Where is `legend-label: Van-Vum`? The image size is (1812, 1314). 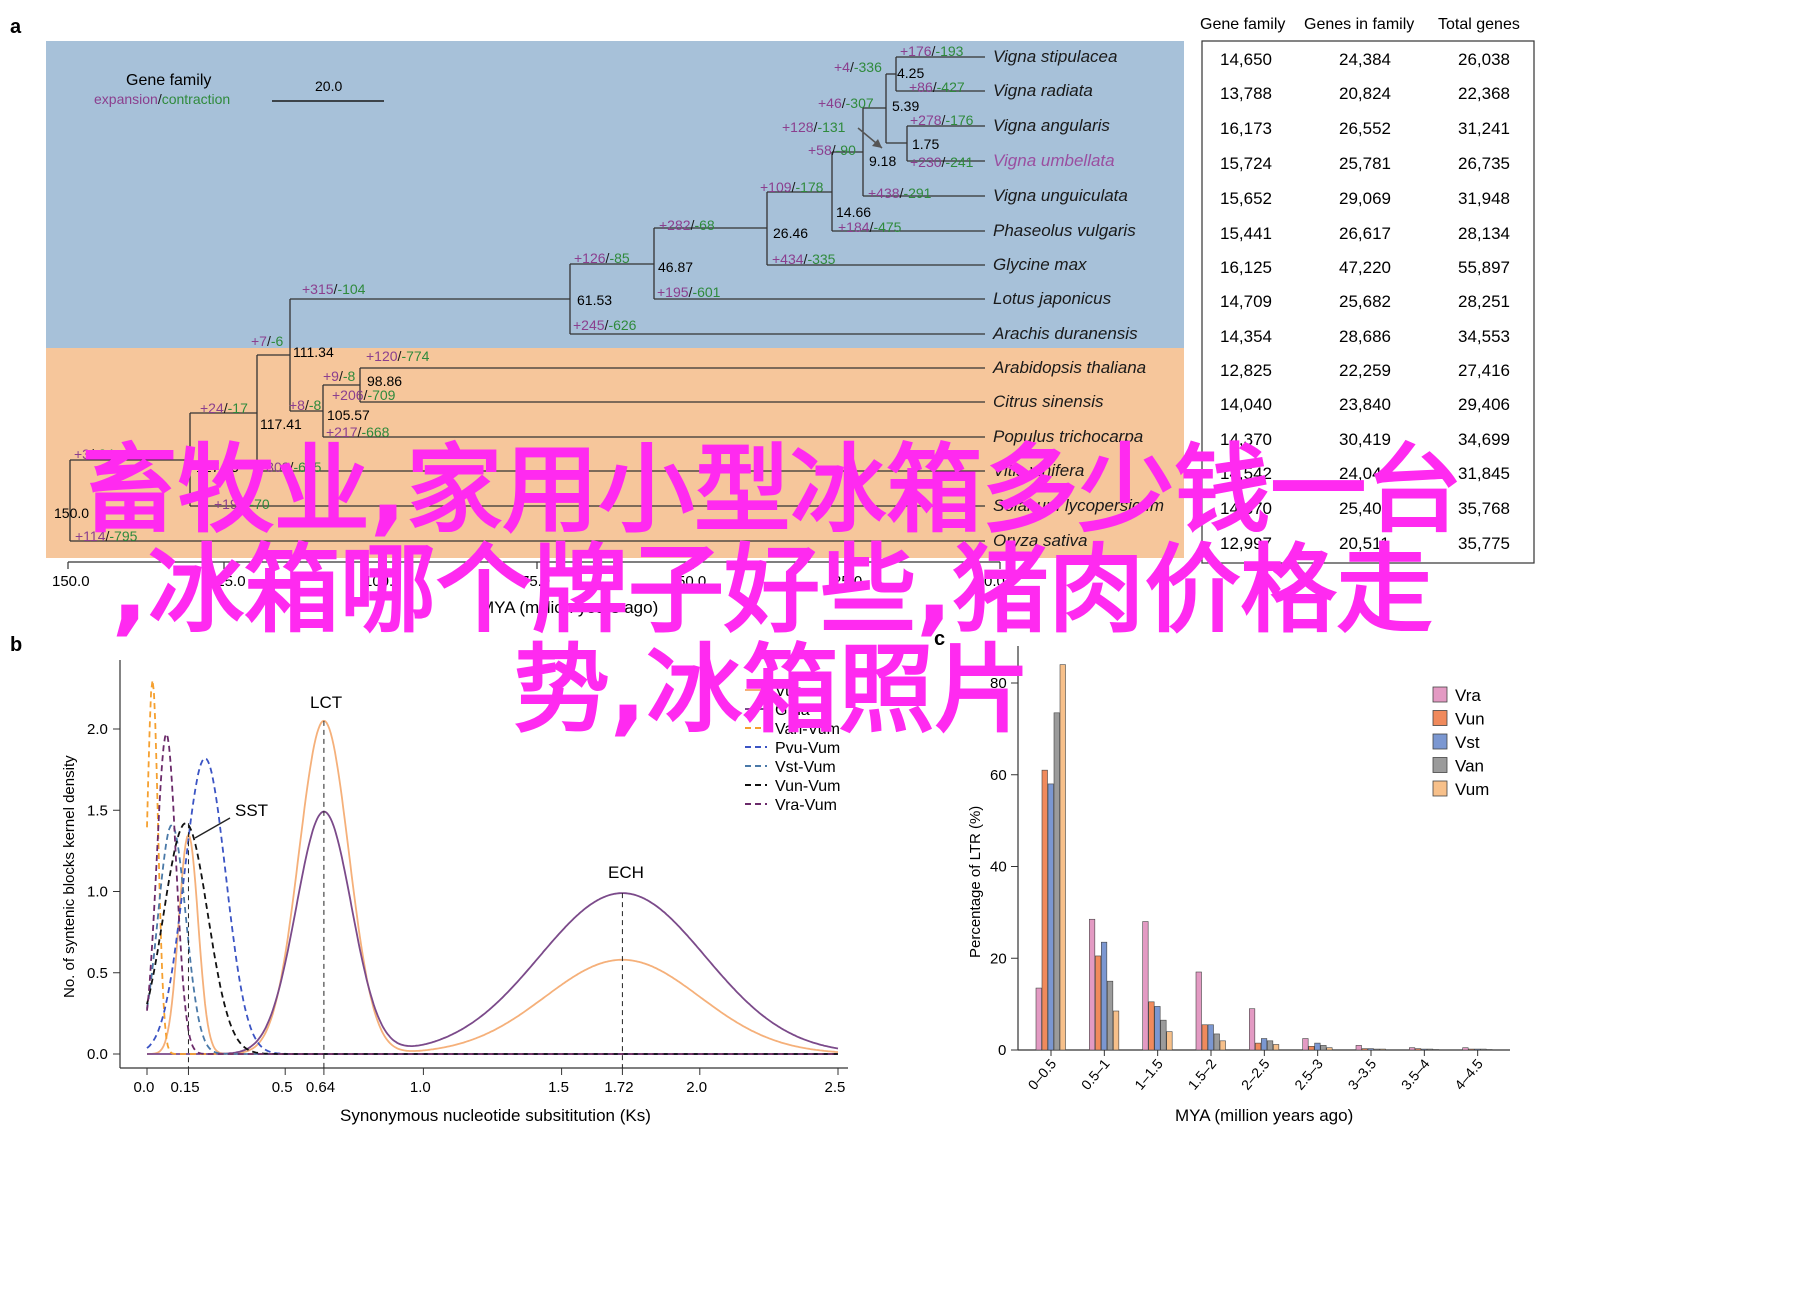
legend-label: Van-Vum is located at coordinates (807, 729).